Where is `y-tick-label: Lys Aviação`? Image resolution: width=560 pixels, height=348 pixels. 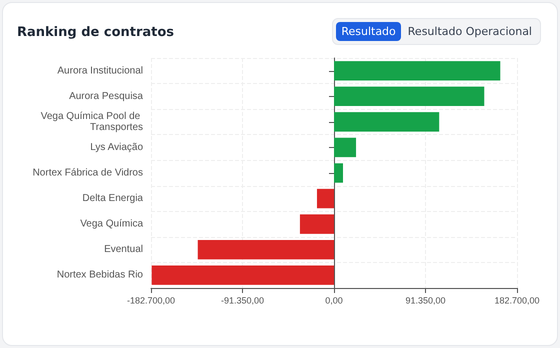
y-tick-label: Lys Aviação is located at coordinates (117, 147).